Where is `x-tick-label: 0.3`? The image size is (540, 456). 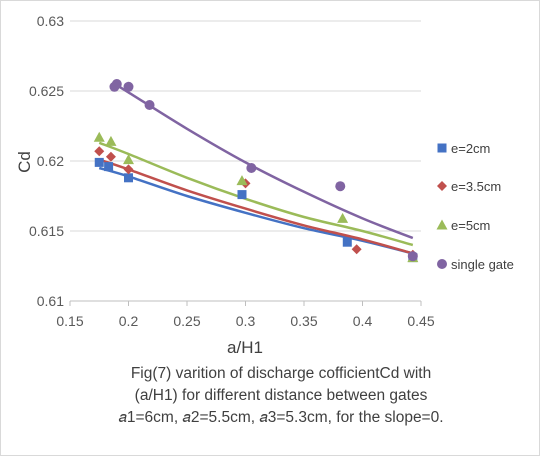
x-tick-label: 0.3 is located at coordinates (246, 321).